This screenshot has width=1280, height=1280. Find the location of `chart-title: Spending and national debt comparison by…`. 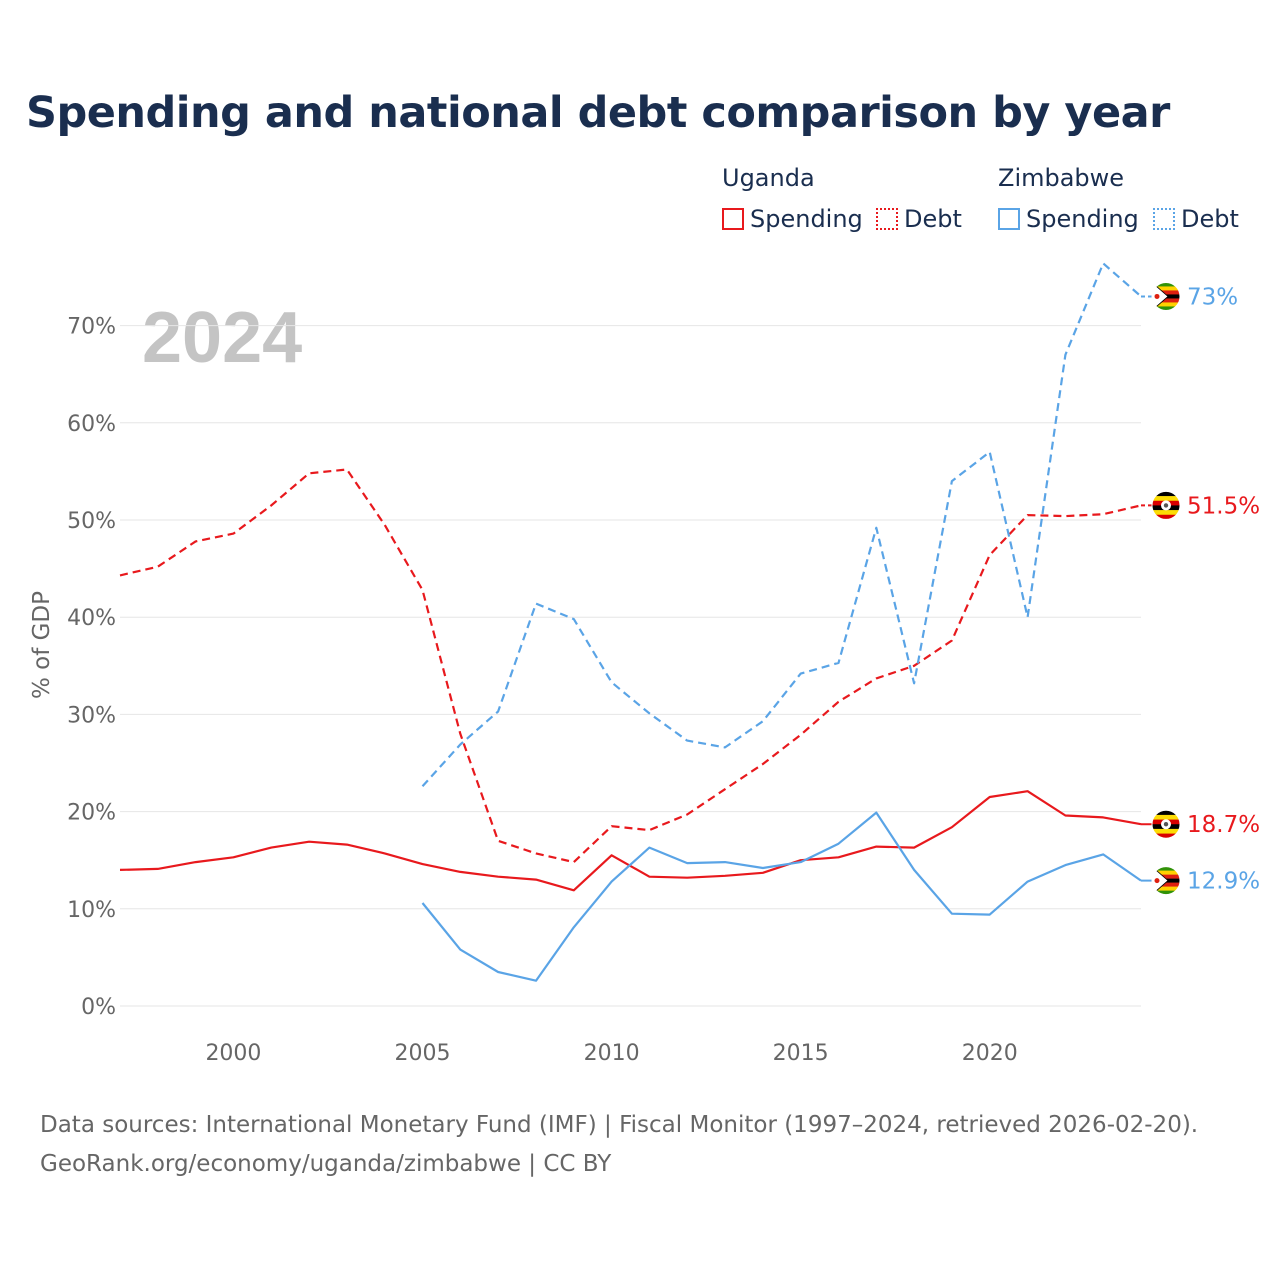

chart-title: Spending and national debt comparison by… is located at coordinates (598, 113).